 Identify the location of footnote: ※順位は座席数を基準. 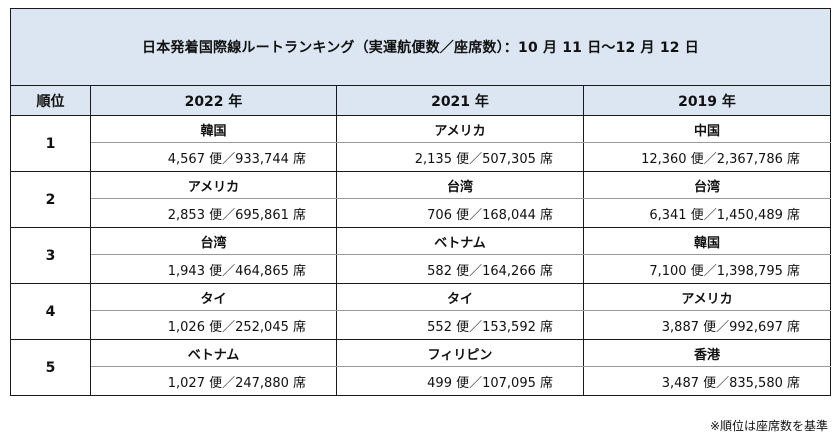
(768, 426).